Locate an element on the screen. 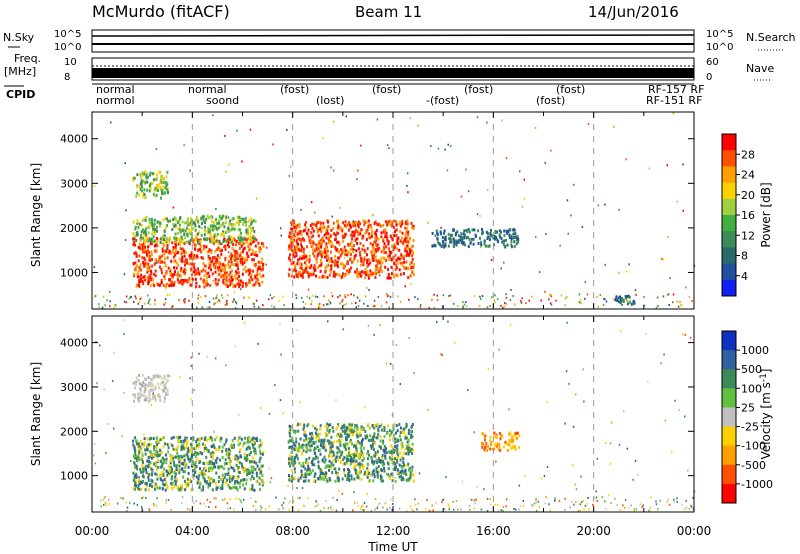  nsky-label: N.Sky is located at coordinates (19, 37).